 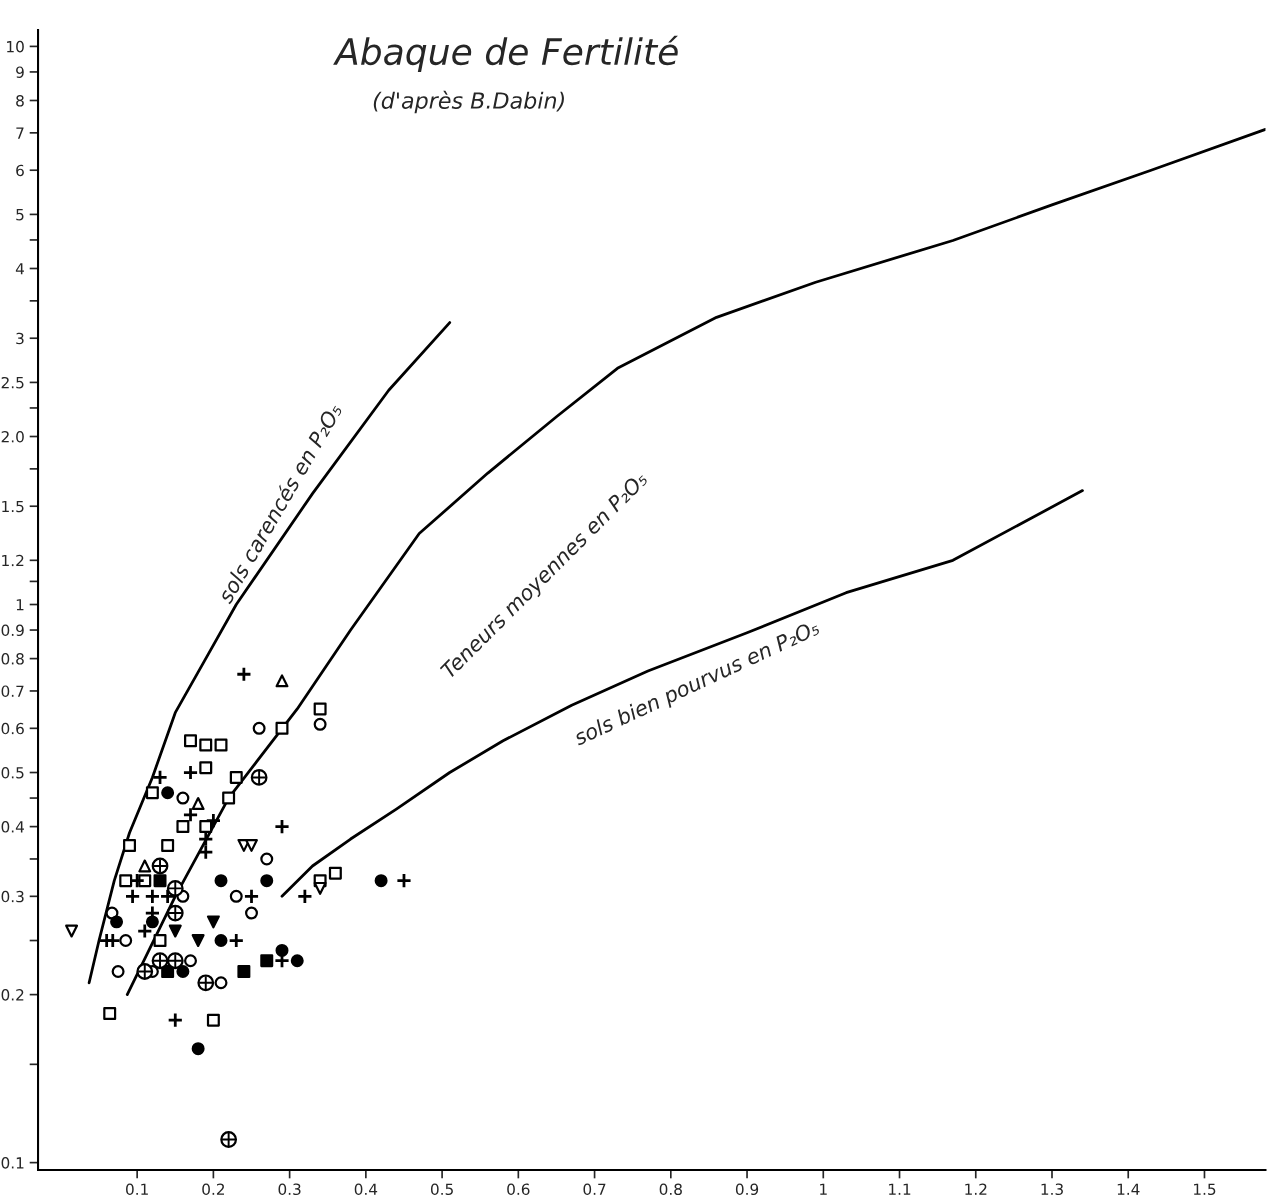 What do you see at coordinates (823, 1189) in the screenshot?
I see `x-tick-label: 1` at bounding box center [823, 1189].